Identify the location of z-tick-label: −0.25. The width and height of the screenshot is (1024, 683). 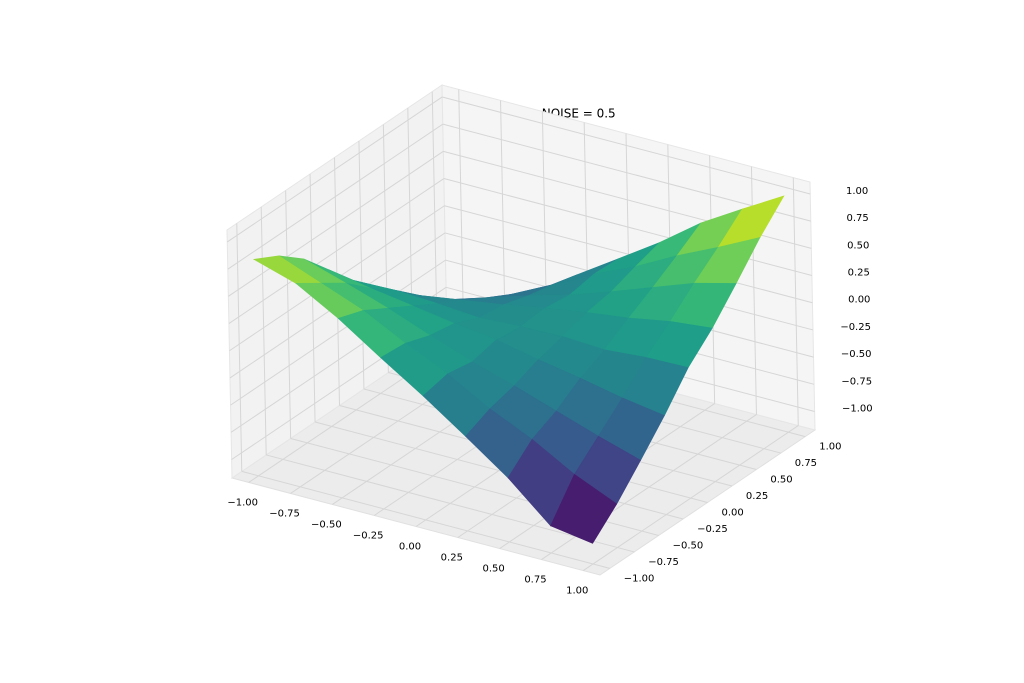
(855, 327).